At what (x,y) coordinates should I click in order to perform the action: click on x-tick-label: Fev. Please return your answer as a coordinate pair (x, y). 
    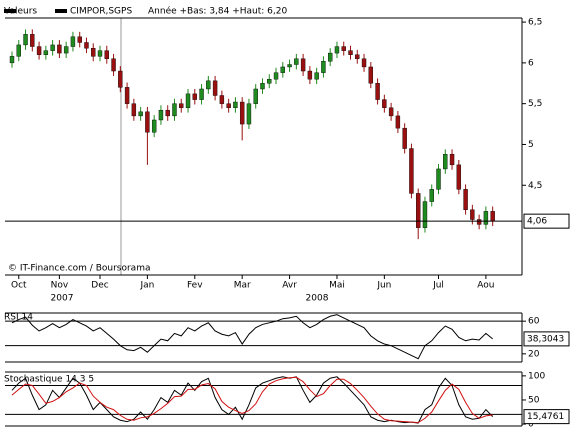
    Looking at the image, I should click on (195, 286).